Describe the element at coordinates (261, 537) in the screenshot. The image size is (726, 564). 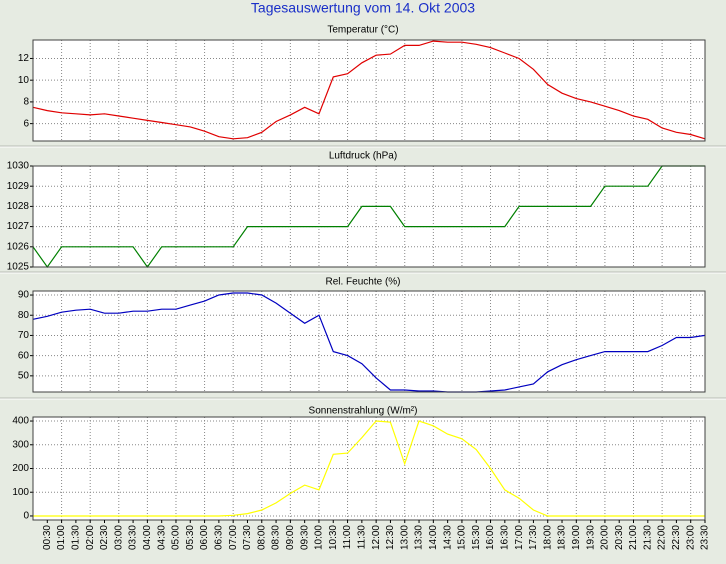
I see `x-tick-label: 08:00` at that location.